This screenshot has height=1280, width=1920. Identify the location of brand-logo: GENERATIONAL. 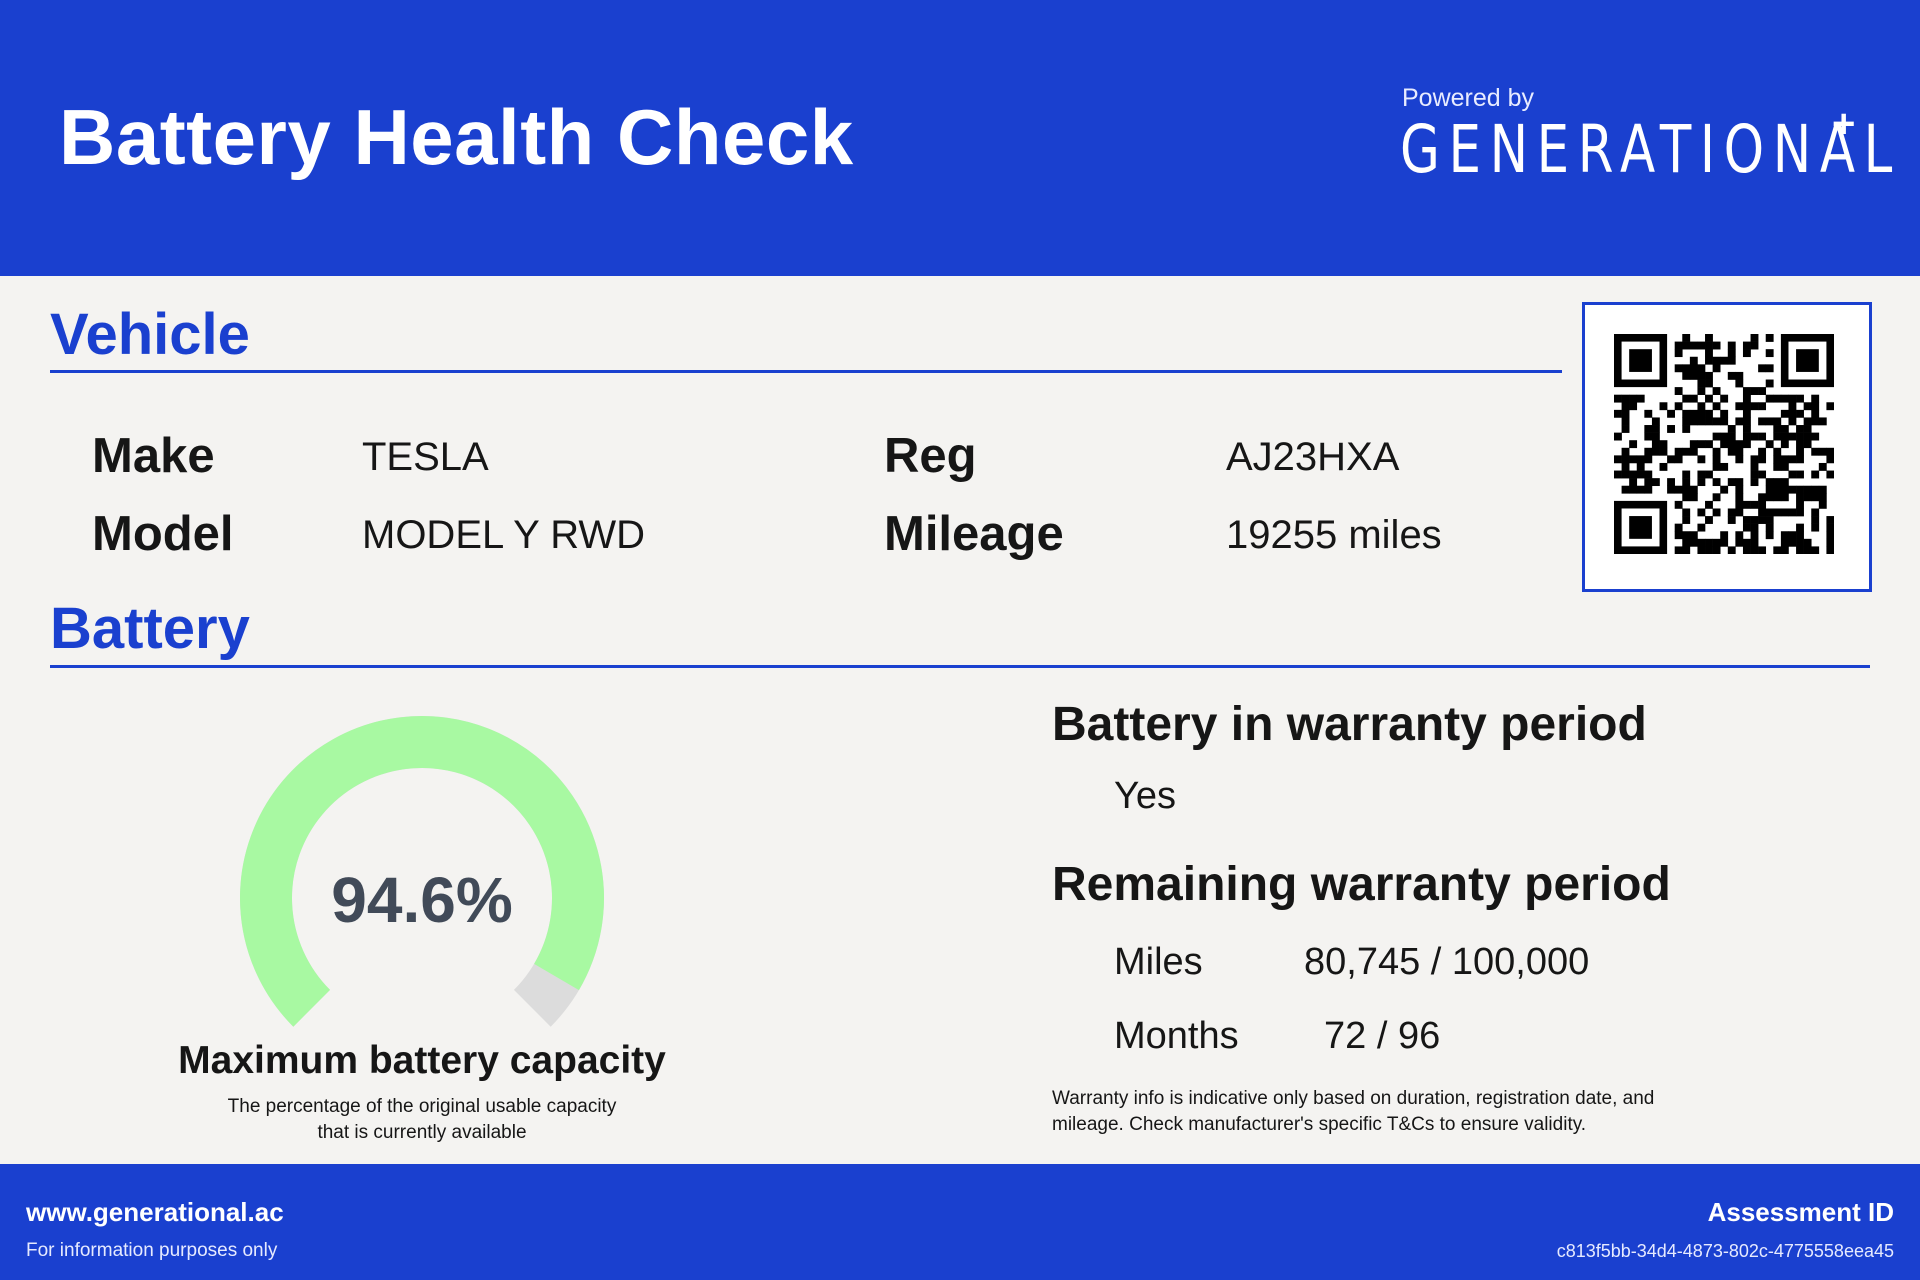
(1650, 149).